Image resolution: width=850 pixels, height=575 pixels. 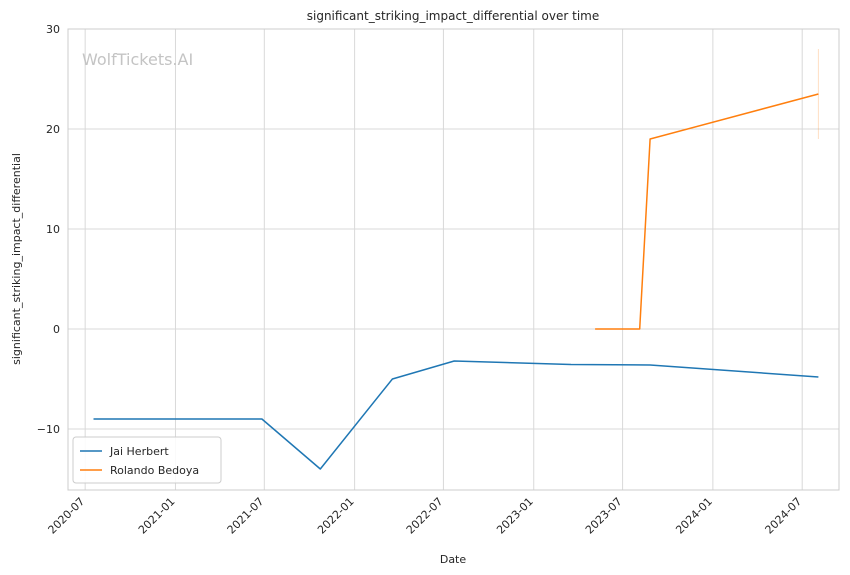 I want to click on y-axis-label: significant_striking_impact_differential, so click(x=16, y=259).